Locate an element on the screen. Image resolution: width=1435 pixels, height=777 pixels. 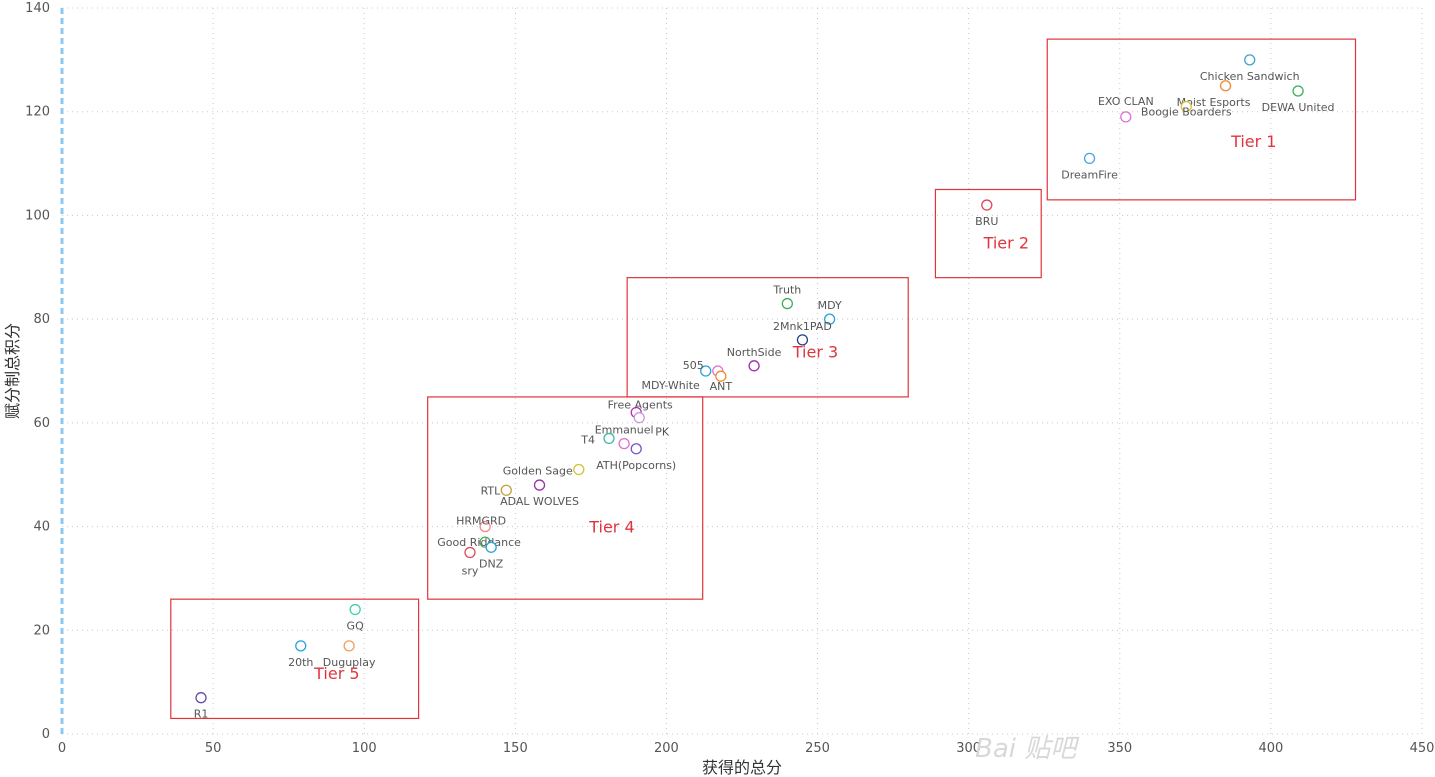
y-tick-label: 120 is located at coordinates (37, 112).